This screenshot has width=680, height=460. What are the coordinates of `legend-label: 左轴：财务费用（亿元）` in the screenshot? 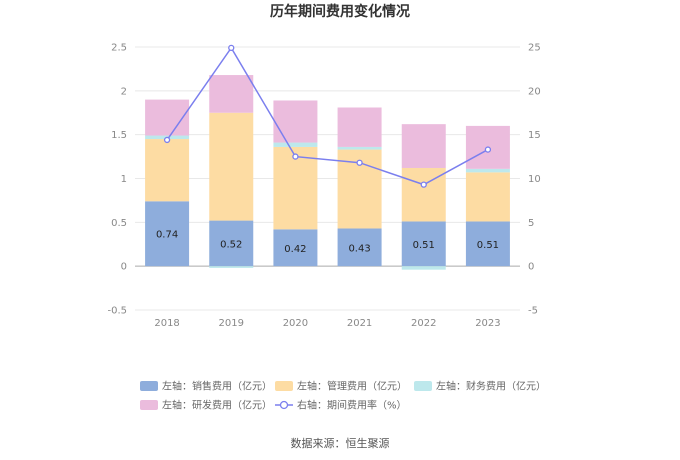 It's located at (491, 386).